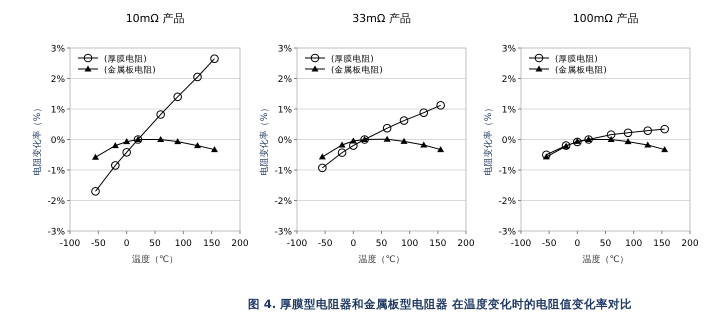  Describe the element at coordinates (605, 18) in the screenshot. I see `chart-title: 100mΩ 产品` at that location.